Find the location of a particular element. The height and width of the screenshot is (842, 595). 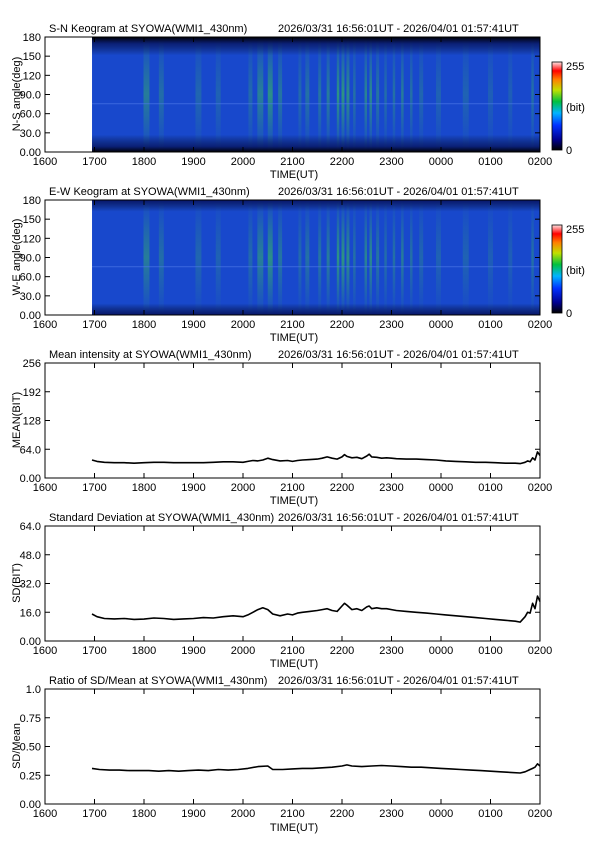

sn-keogram-y-tick-label: 150 is located at coordinates (32, 57).